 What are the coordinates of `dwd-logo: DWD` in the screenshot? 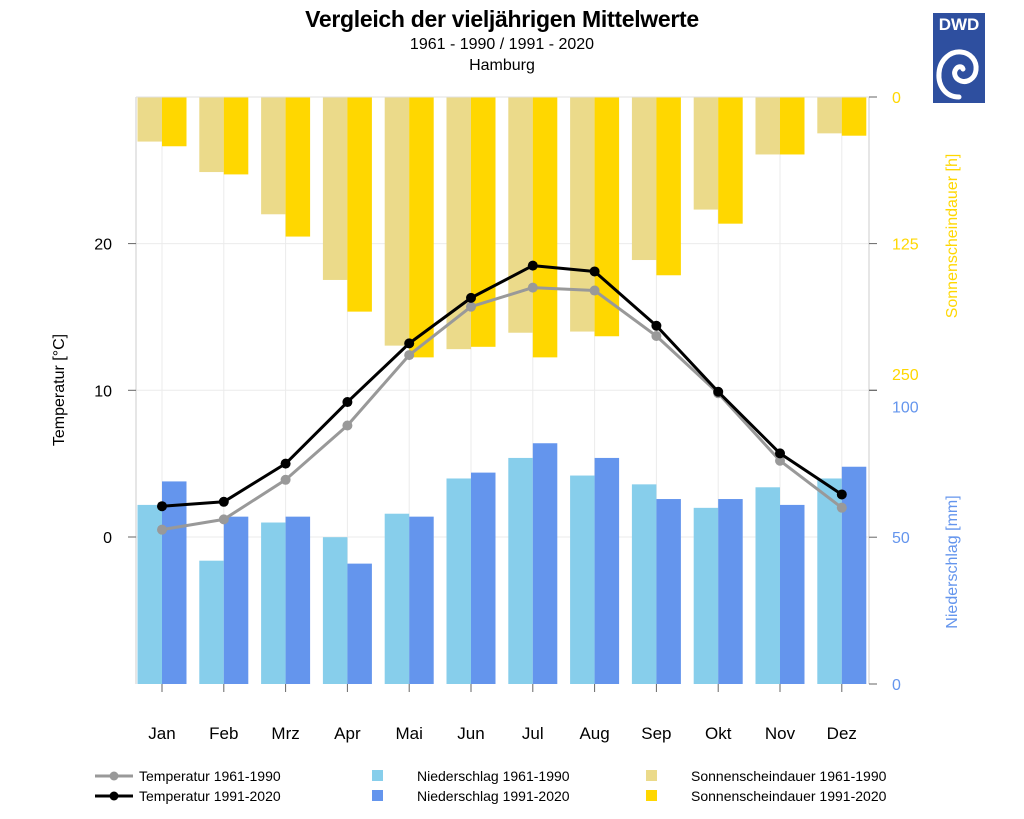 It's located at (959, 58).